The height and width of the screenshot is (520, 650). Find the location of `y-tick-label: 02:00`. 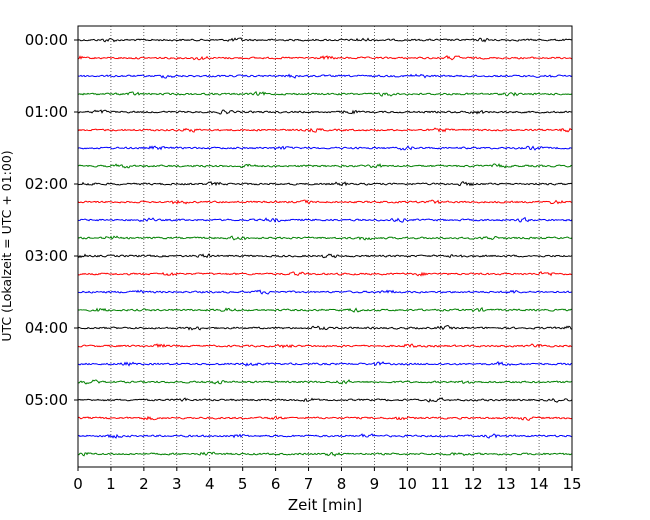

y-tick-label: 02:00 is located at coordinates (46, 184).